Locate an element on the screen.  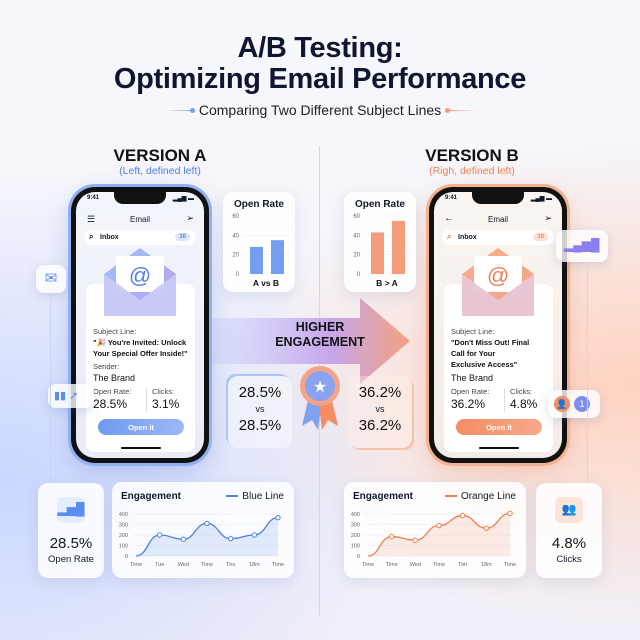
clicks-summary-card: 👥 4.8% Clicks is located at coordinates (569, 530).